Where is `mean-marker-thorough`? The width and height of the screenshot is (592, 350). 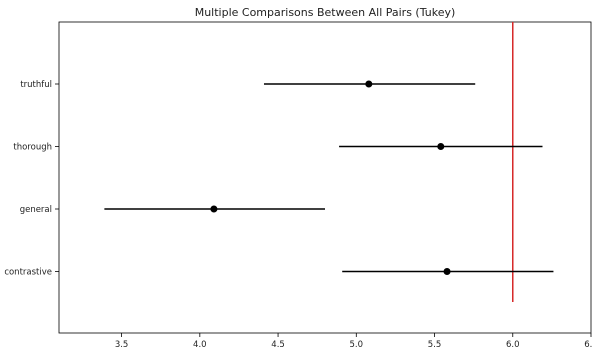 mean-marker-thorough is located at coordinates (441, 146).